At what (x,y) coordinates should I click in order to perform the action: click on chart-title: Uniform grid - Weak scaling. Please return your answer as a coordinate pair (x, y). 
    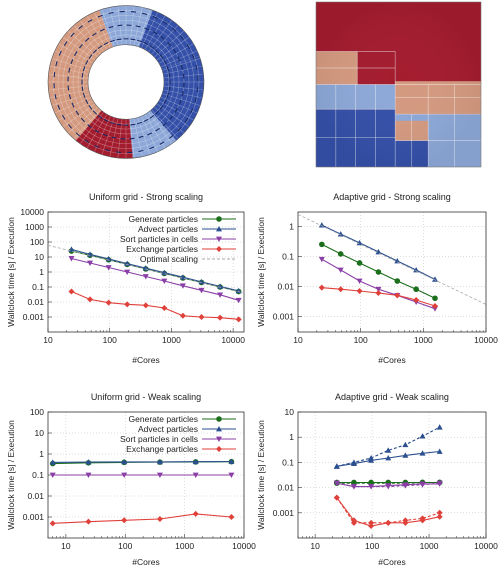
    Looking at the image, I should click on (146, 397).